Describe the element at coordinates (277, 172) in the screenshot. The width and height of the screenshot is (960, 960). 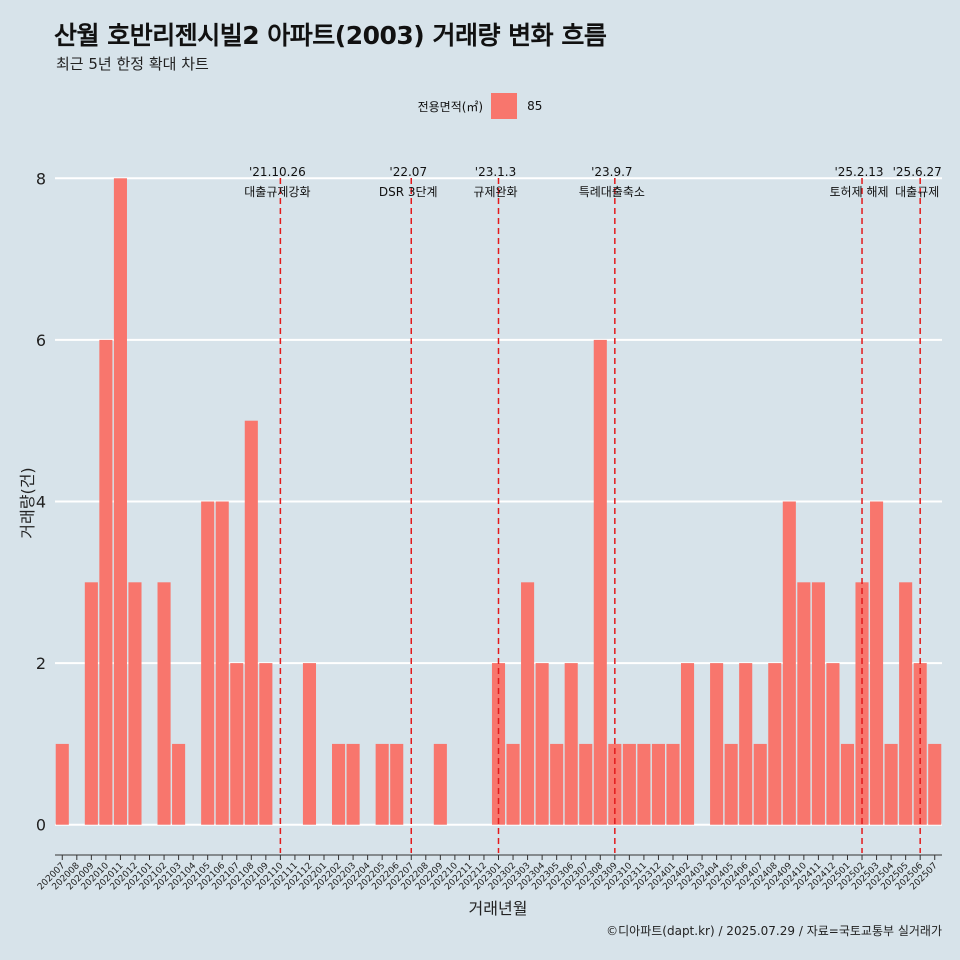
I see `event-date-label: '21.10.26` at that location.